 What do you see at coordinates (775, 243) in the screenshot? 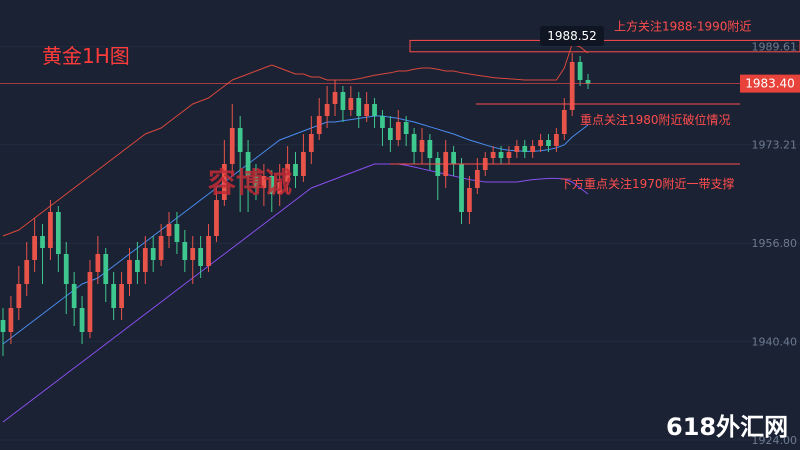
I see `y-tick-label: 1956.80` at bounding box center [775, 243].